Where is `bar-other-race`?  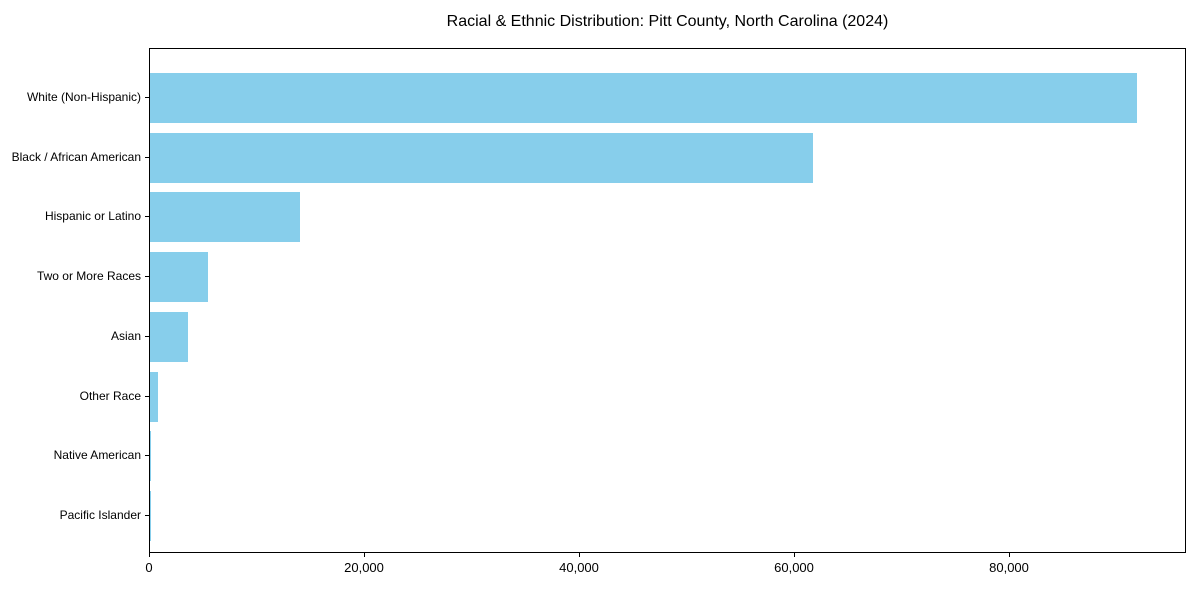 bar-other-race is located at coordinates (154, 396).